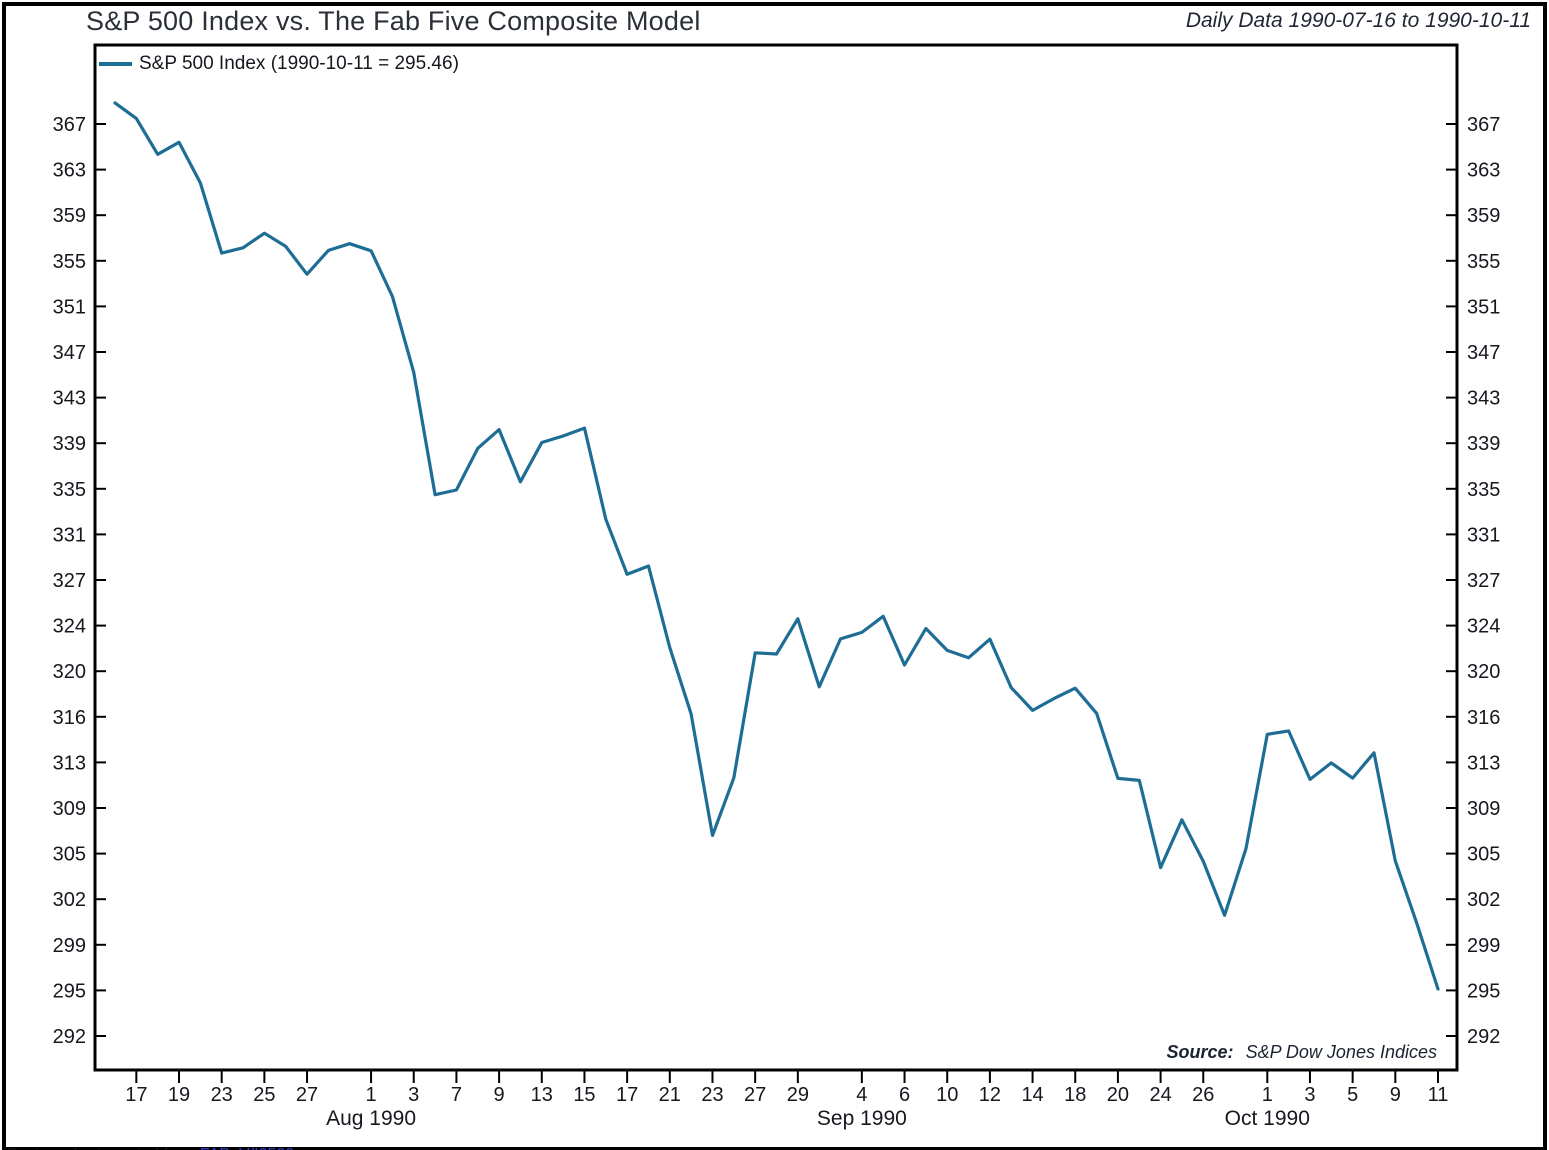  What do you see at coordinates (1032, 1095) in the screenshot?
I see `x-tick-label: 14` at bounding box center [1032, 1095].